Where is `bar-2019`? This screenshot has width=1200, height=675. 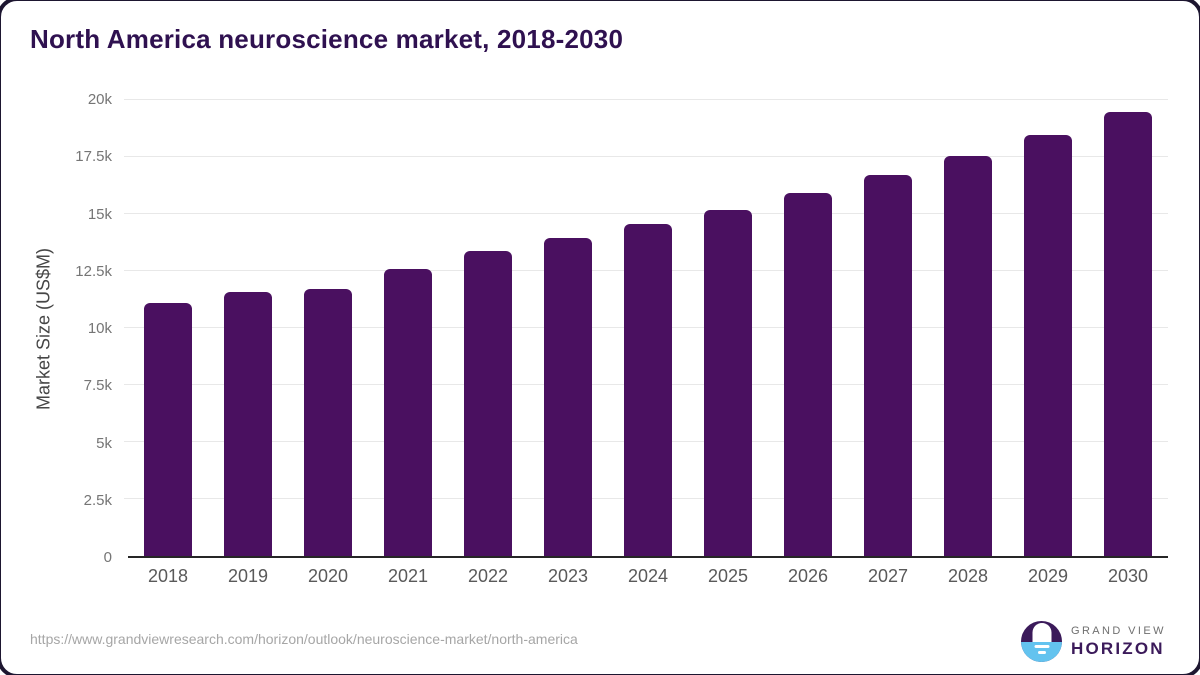
bar-2019 is located at coordinates (248, 424).